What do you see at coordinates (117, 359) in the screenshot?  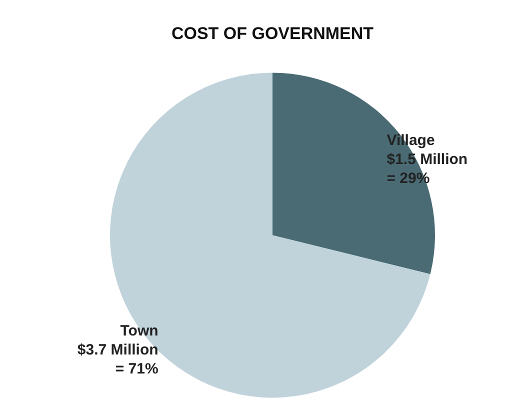 I see `data-label: $3.7 Million = 71%` at bounding box center [117, 359].